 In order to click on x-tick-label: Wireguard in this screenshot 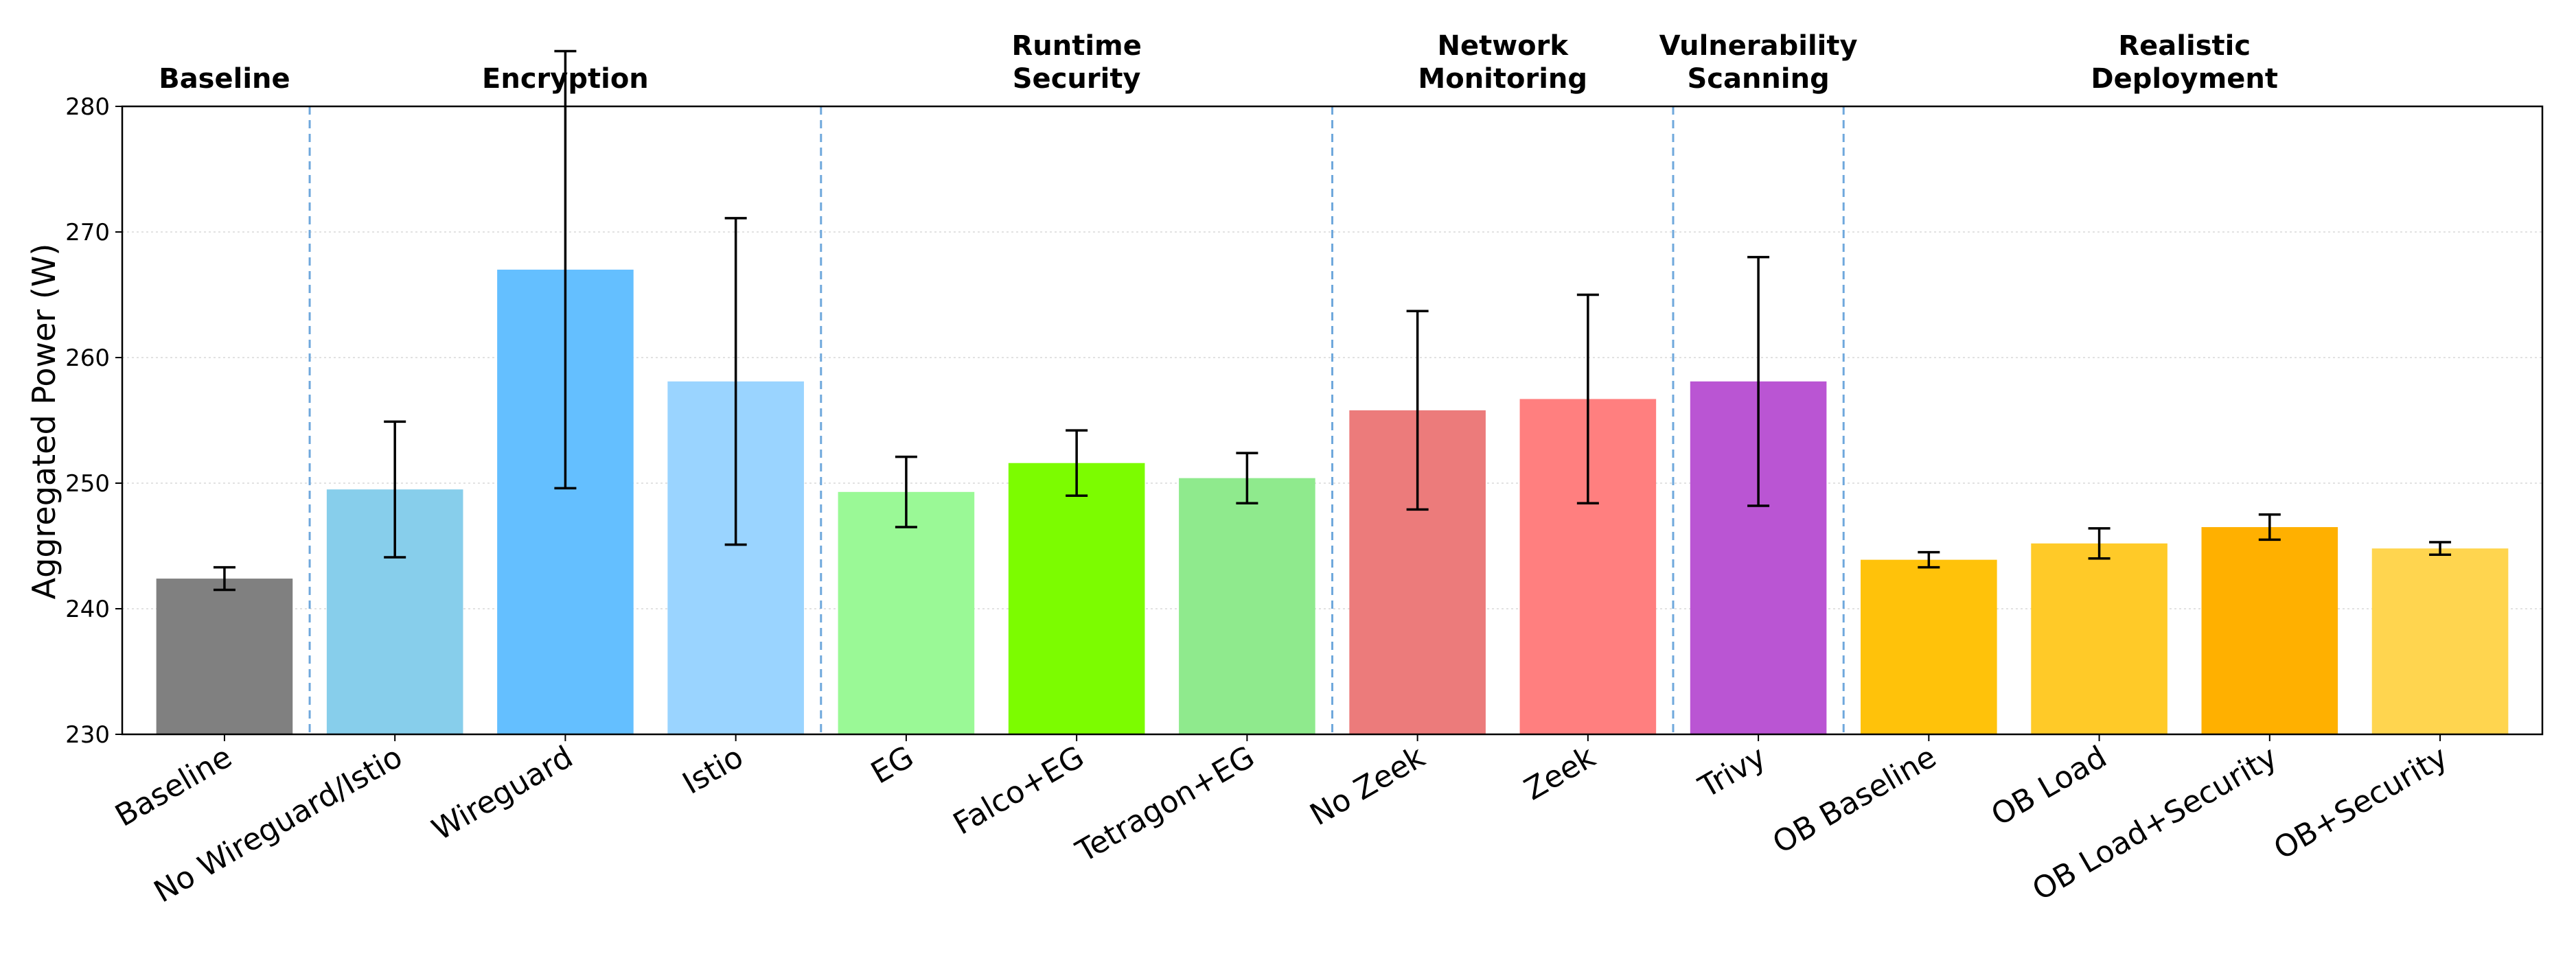, I will do `click(502, 793)`.